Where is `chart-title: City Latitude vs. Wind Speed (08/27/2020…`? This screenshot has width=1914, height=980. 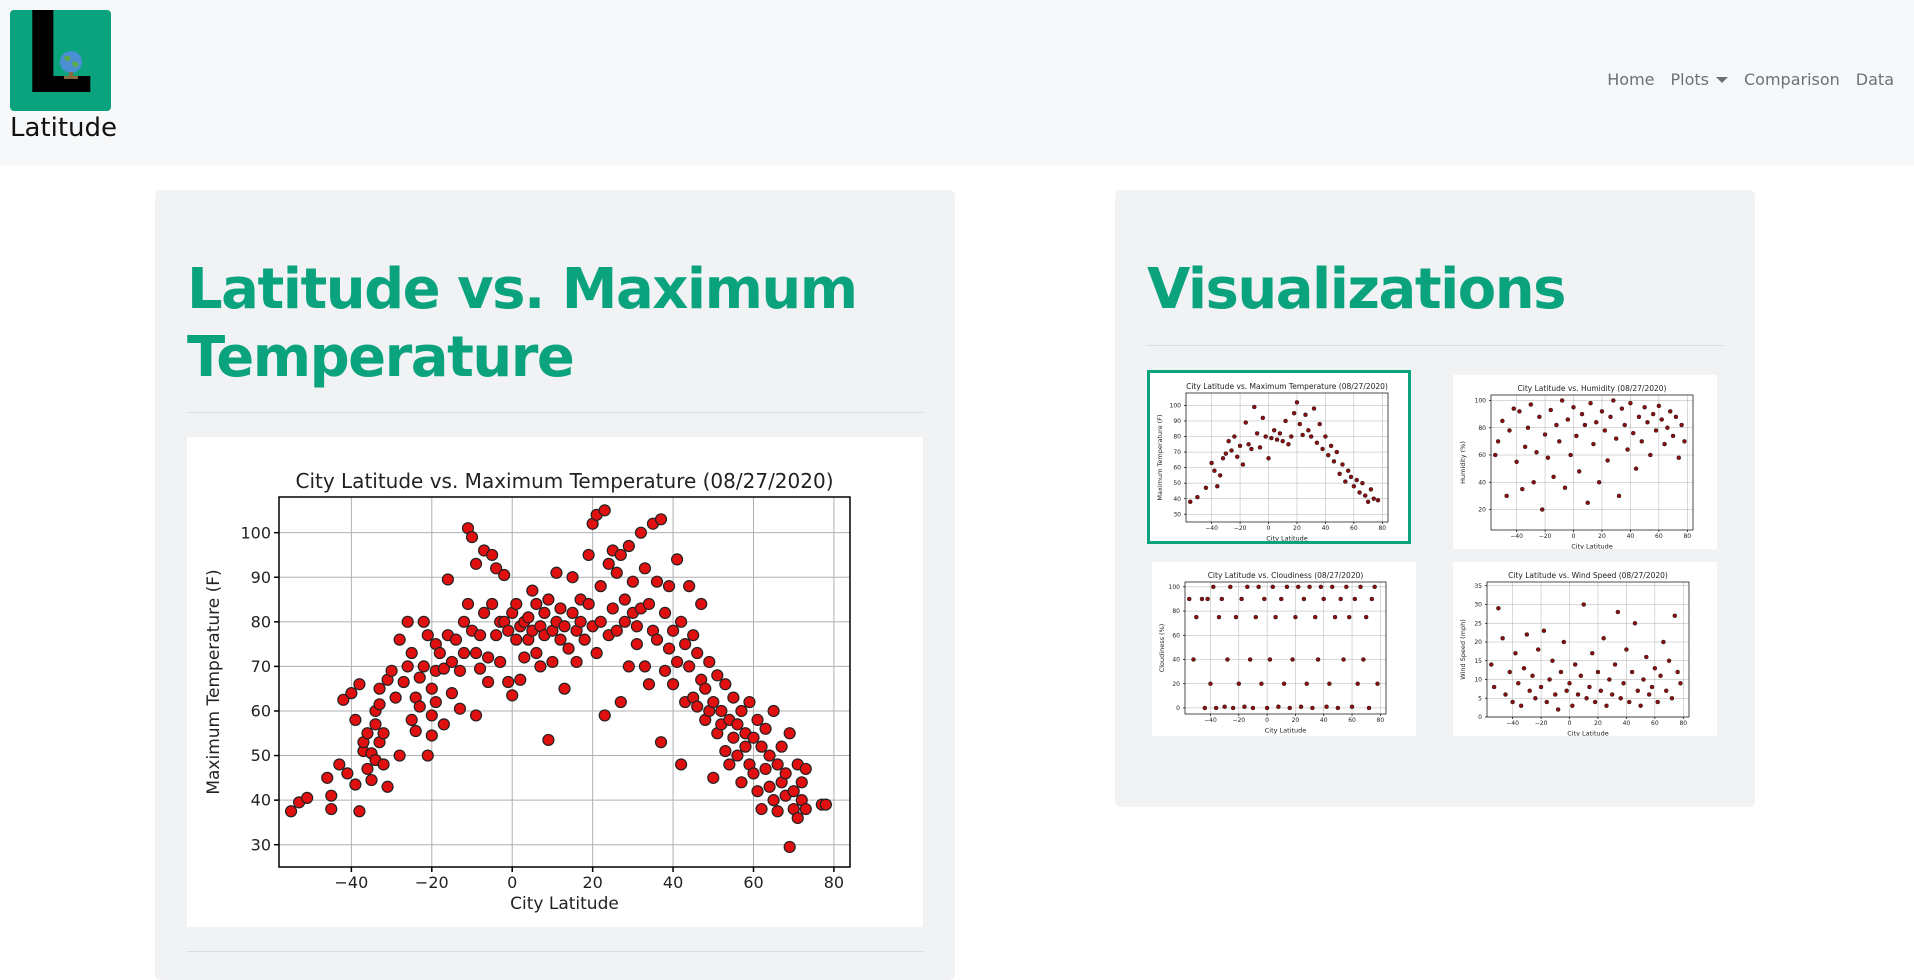 chart-title: City Latitude vs. Wind Speed (08/27/2020… is located at coordinates (1588, 575).